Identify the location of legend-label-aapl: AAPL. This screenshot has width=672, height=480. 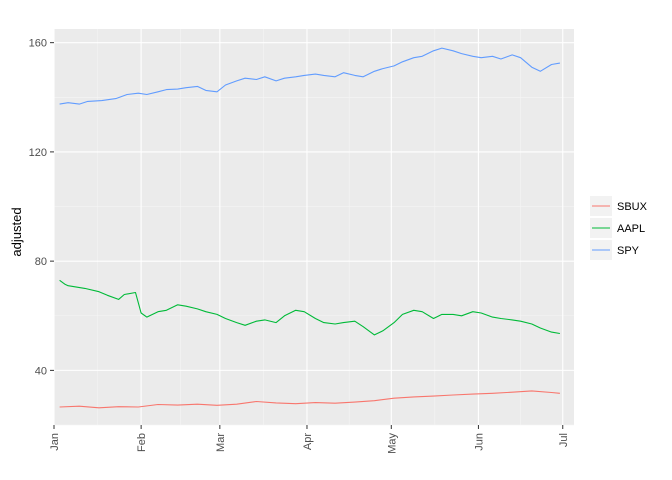
(631, 229).